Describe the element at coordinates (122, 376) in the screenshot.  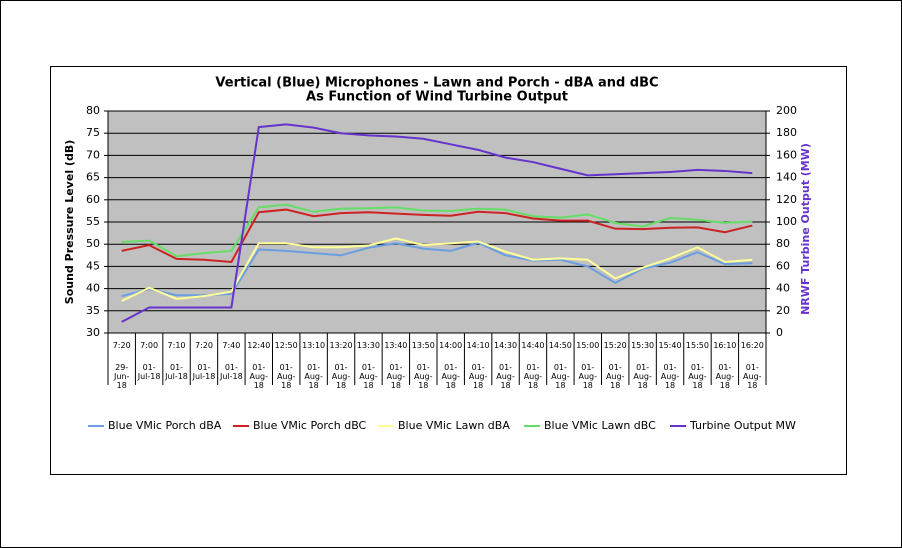
I see `x-tick-date: 29-Jun-18` at that location.